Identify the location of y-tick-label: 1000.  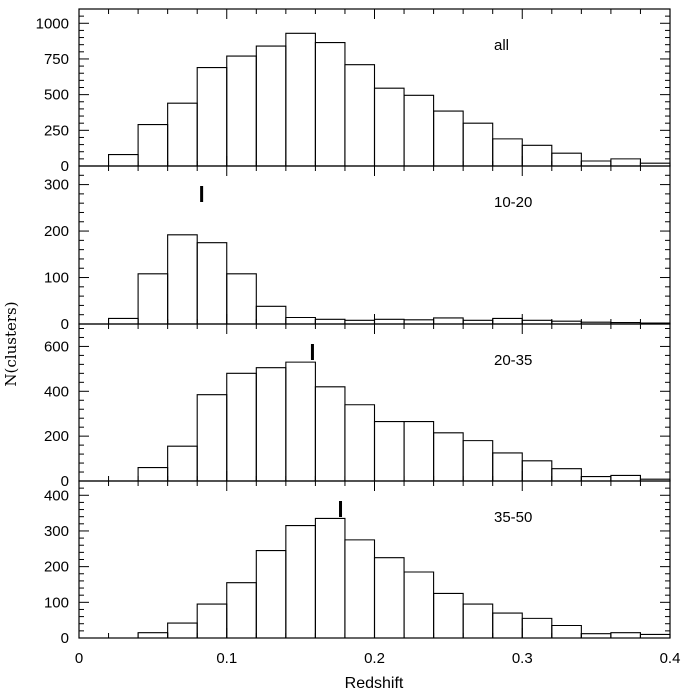
(52, 23).